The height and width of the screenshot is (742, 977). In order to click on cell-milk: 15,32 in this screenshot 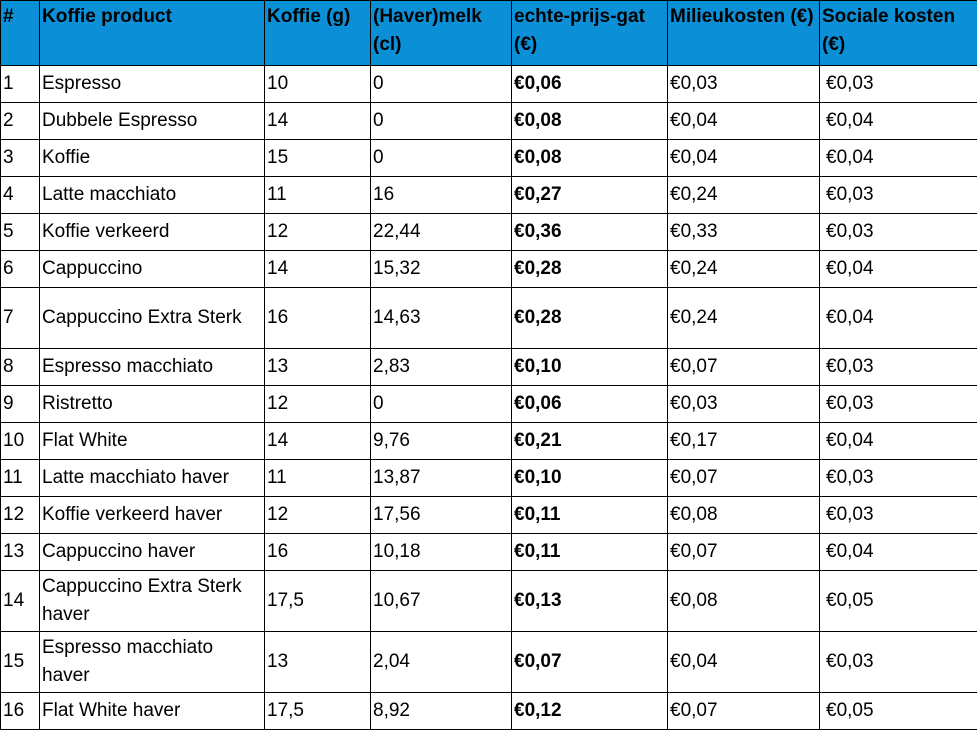, I will do `click(441, 269)`.